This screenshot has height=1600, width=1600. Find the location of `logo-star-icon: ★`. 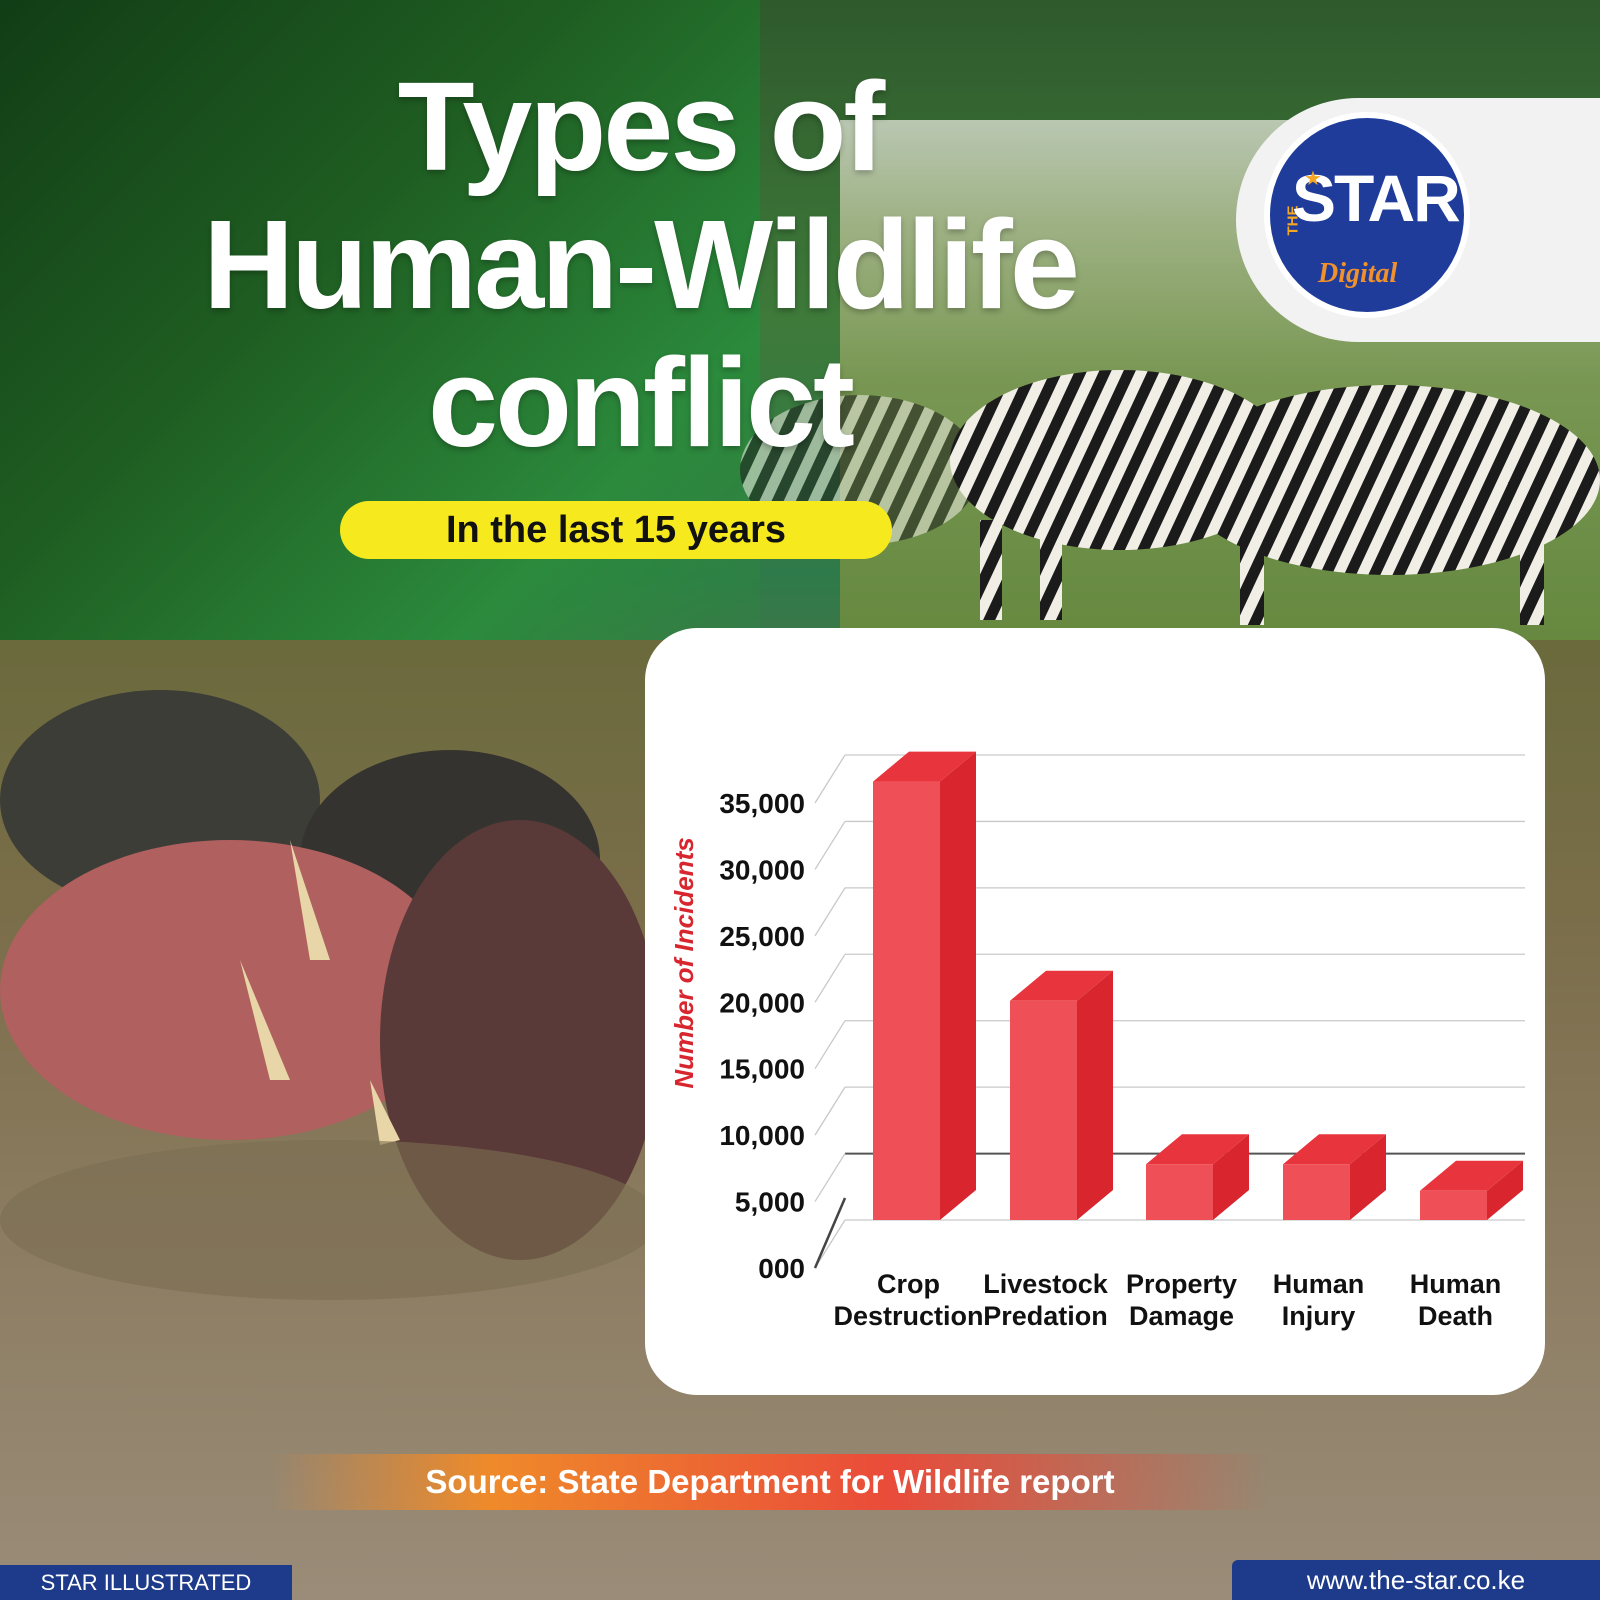

logo-star-icon: ★ is located at coordinates (1313, 179).